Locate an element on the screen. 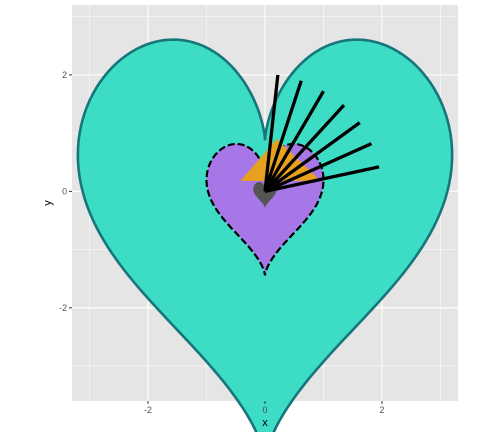 This screenshot has width=504, height=432. y-tick-label: 2 is located at coordinates (64, 75).